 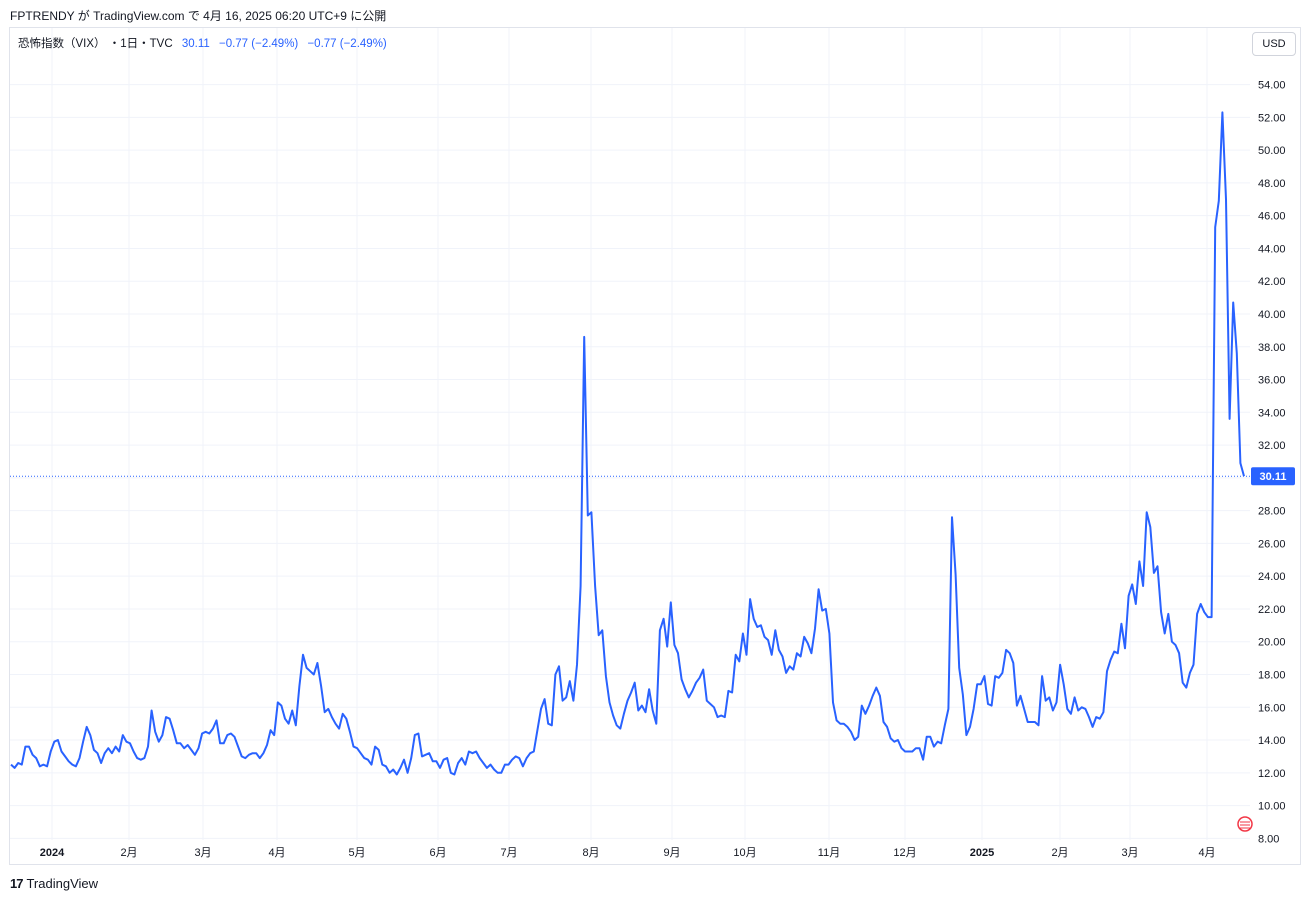 I want to click on change-value-2: −0.77 (−2.49%), so click(x=347, y=44).